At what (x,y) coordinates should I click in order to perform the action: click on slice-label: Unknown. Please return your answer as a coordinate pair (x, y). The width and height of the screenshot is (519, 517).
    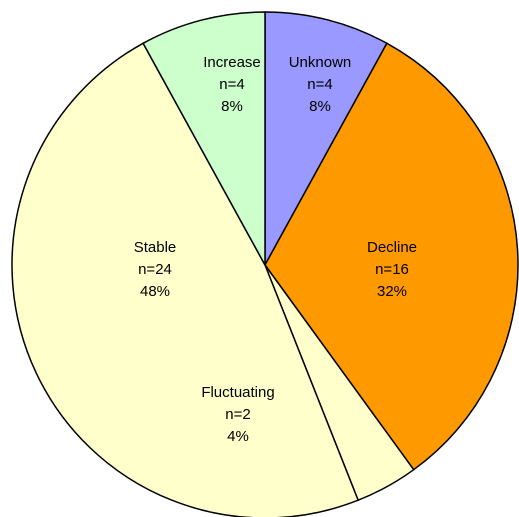
    Looking at the image, I should click on (320, 62).